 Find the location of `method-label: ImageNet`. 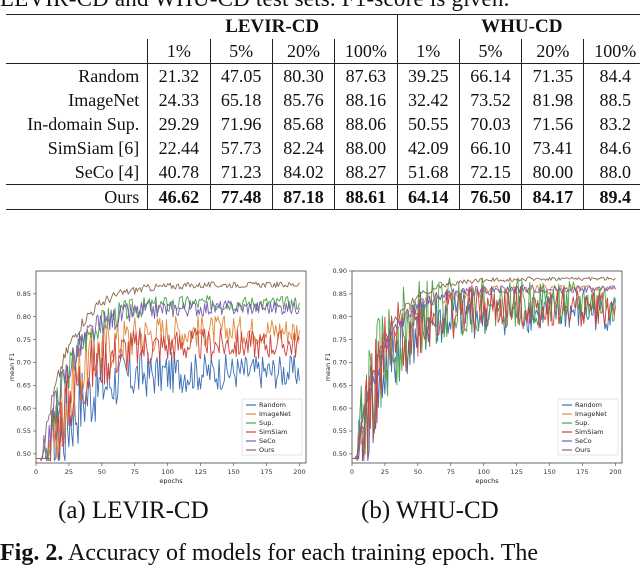

method-label: ImageNet is located at coordinates (104, 99).